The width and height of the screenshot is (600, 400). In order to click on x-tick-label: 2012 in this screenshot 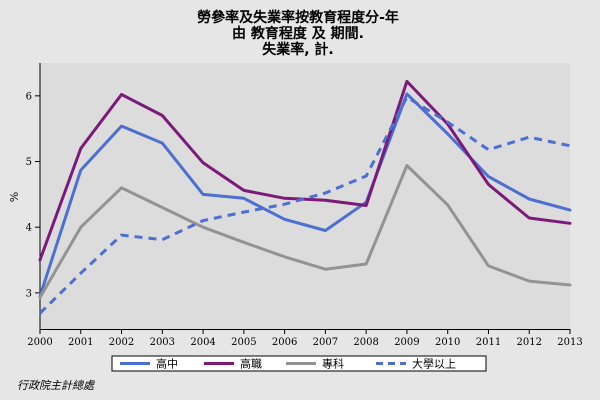, I will do `click(529, 342)`.